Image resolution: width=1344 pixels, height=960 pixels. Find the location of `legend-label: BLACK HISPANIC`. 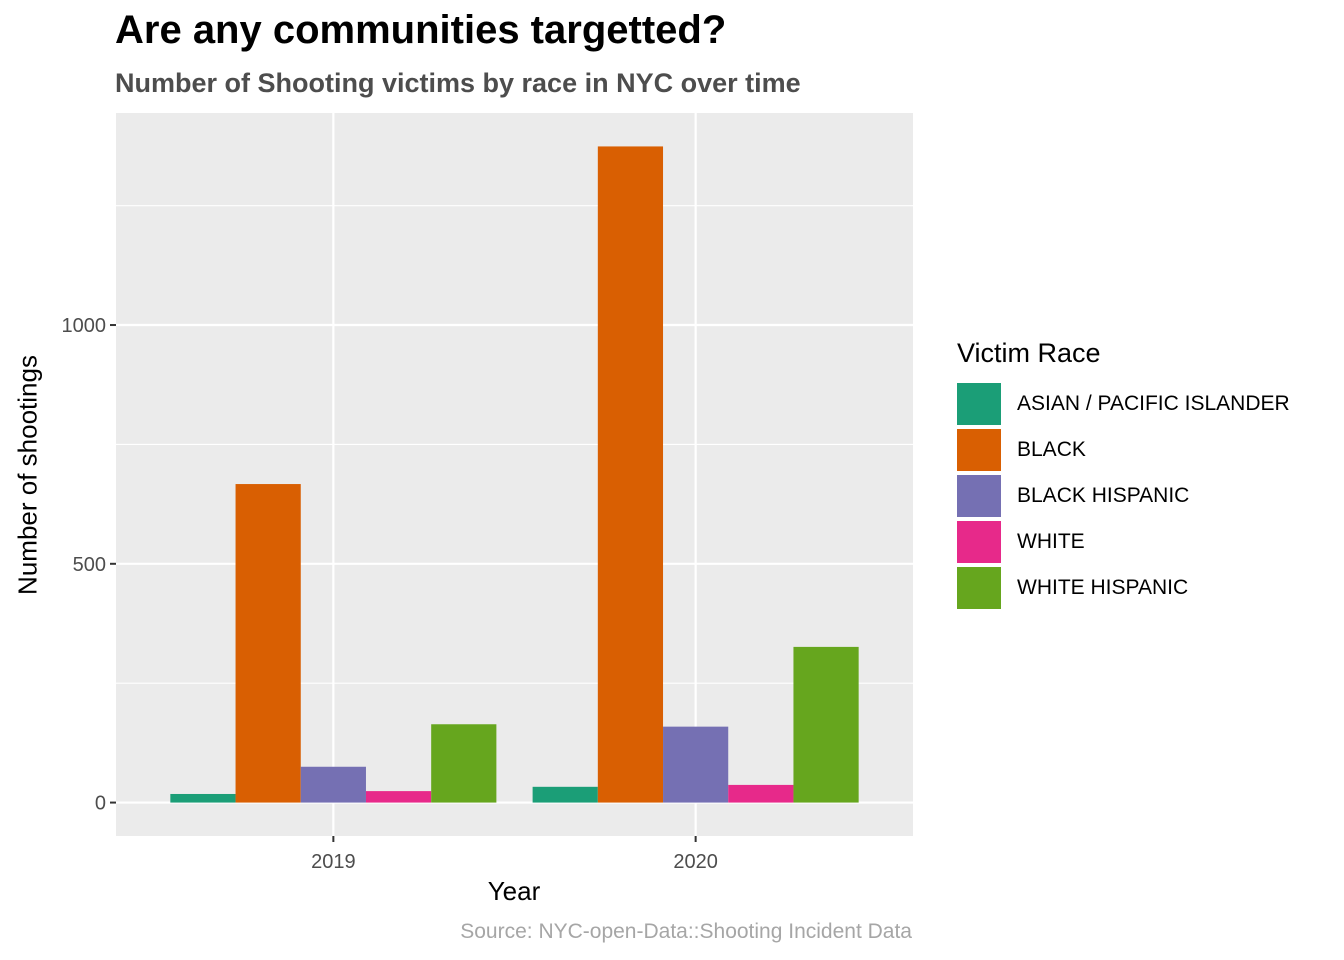

legend-label: BLACK HISPANIC is located at coordinates (1103, 495).